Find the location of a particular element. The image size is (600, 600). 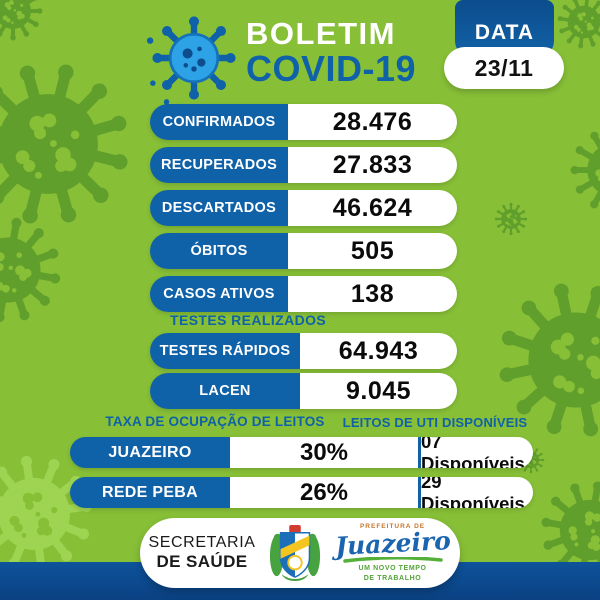

tagline-line2: DE TRABALHO is located at coordinates (392, 578).